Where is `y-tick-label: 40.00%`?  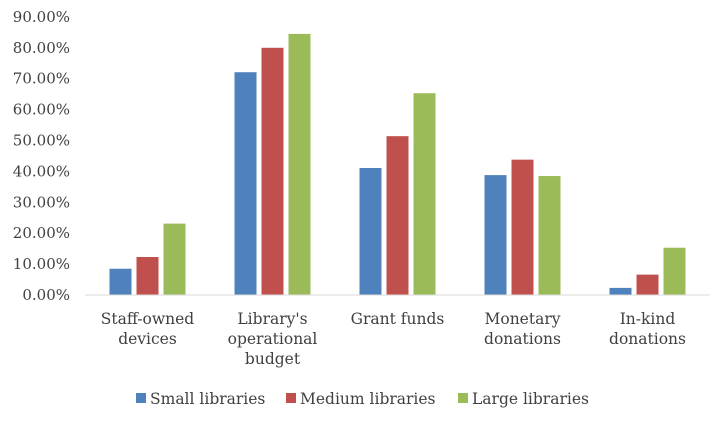
y-tick-label: 40.00% is located at coordinates (41, 171).